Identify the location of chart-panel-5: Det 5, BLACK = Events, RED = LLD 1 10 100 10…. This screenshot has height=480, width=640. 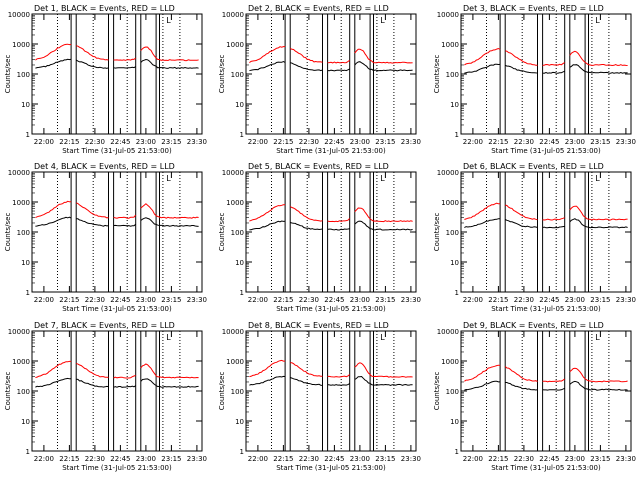
(319, 237).